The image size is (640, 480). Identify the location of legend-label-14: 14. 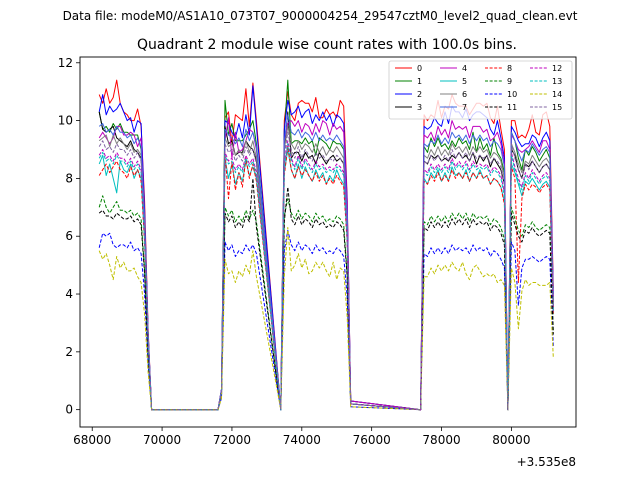
(557, 94).